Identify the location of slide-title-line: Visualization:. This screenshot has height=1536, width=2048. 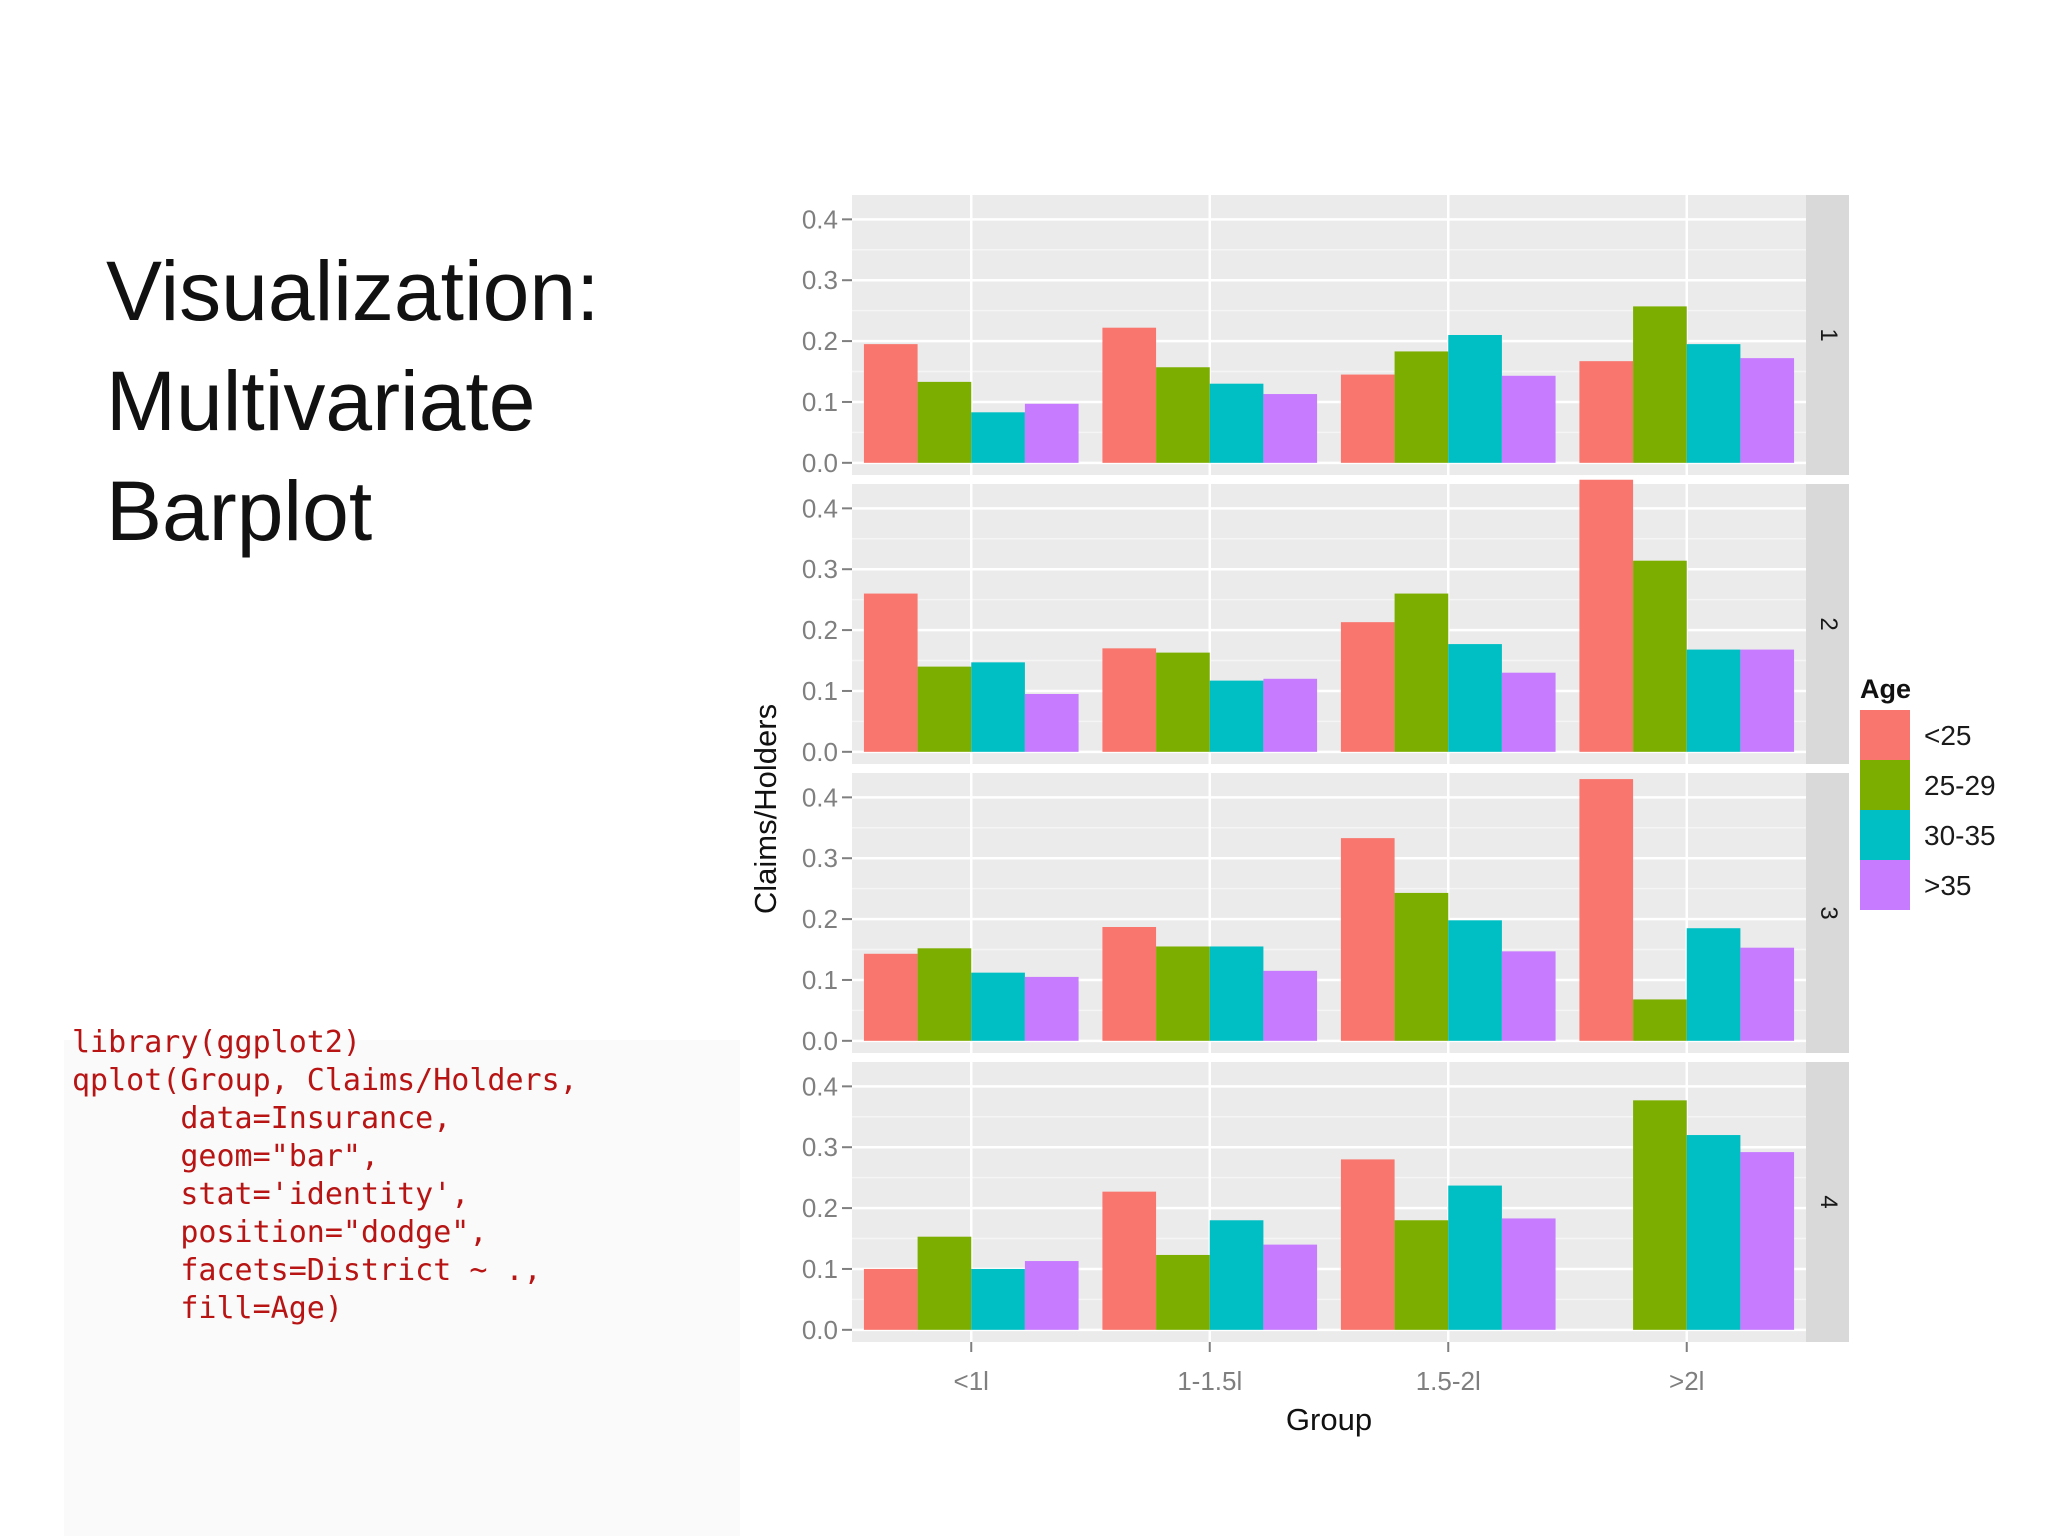
(353, 291).